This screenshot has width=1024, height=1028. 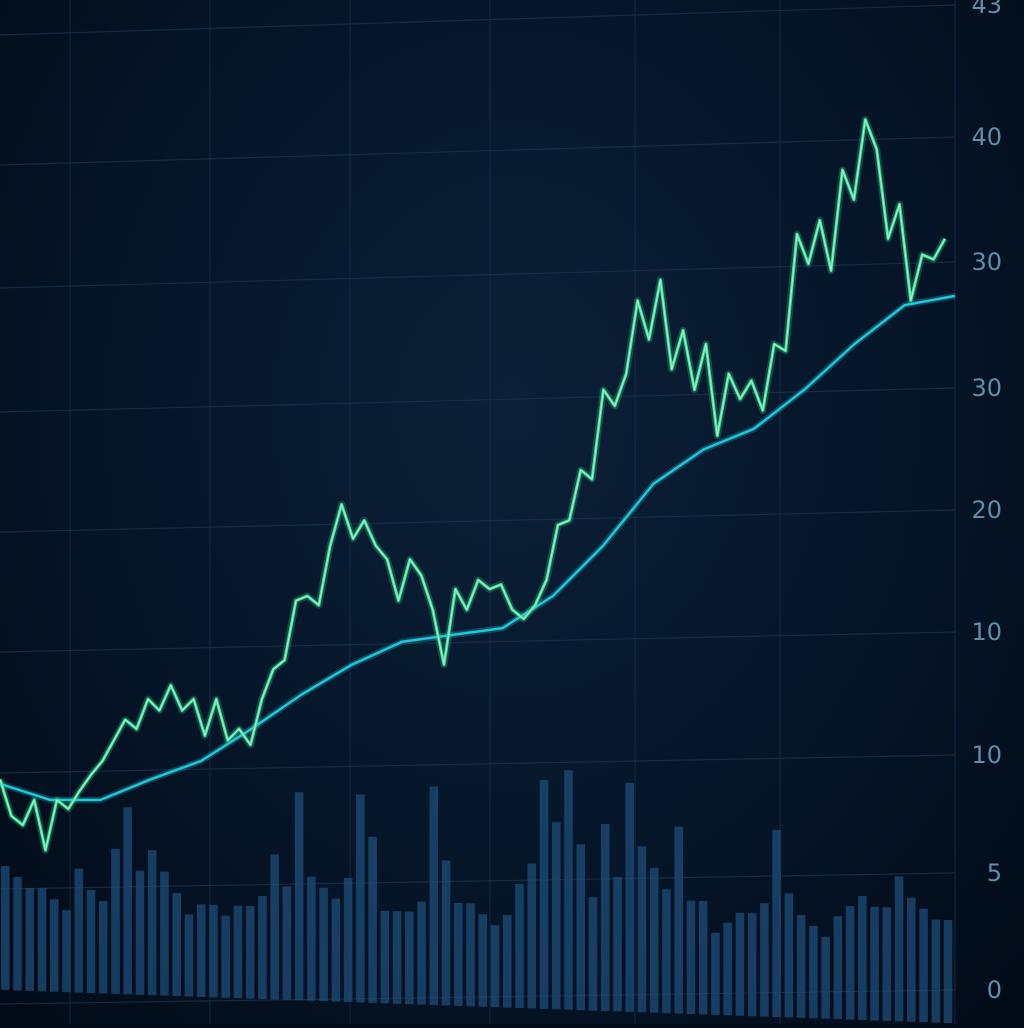 What do you see at coordinates (986, 137) in the screenshot?
I see `y-tick-label: 40` at bounding box center [986, 137].